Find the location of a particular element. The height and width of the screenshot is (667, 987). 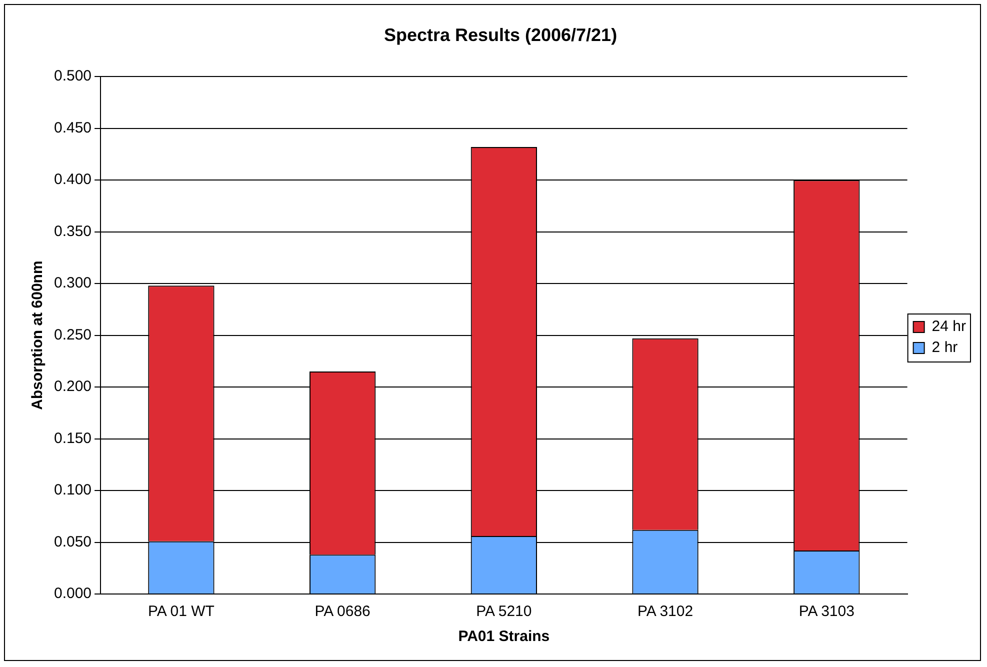

x-axis-title: PA01 Strains is located at coordinates (504, 637).